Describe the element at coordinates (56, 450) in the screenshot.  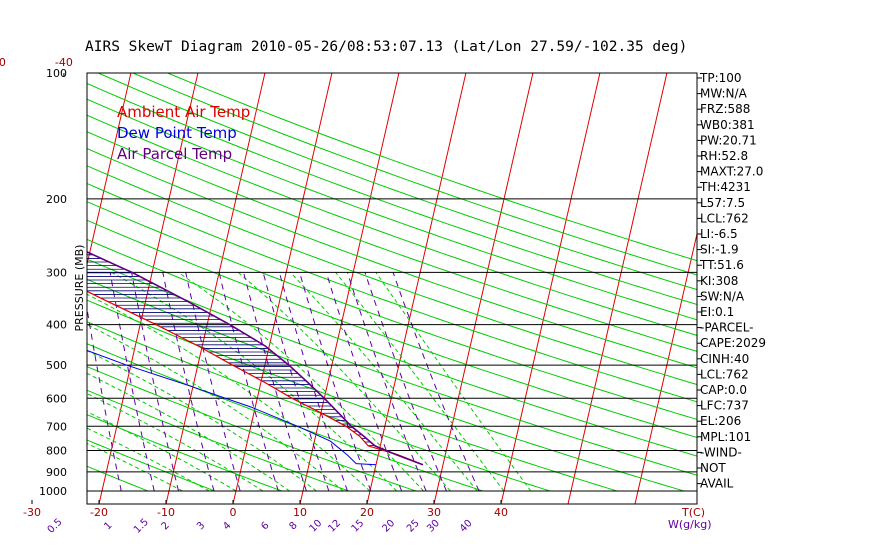
I see `pressure-tick-label: 800` at that location.